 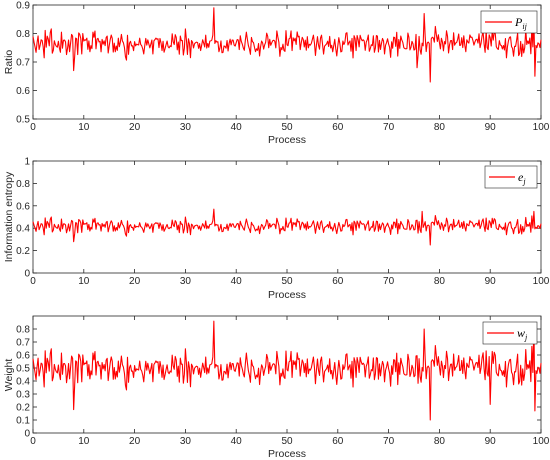 I want to click on y-axis-label: Weight, so click(x=9, y=375).